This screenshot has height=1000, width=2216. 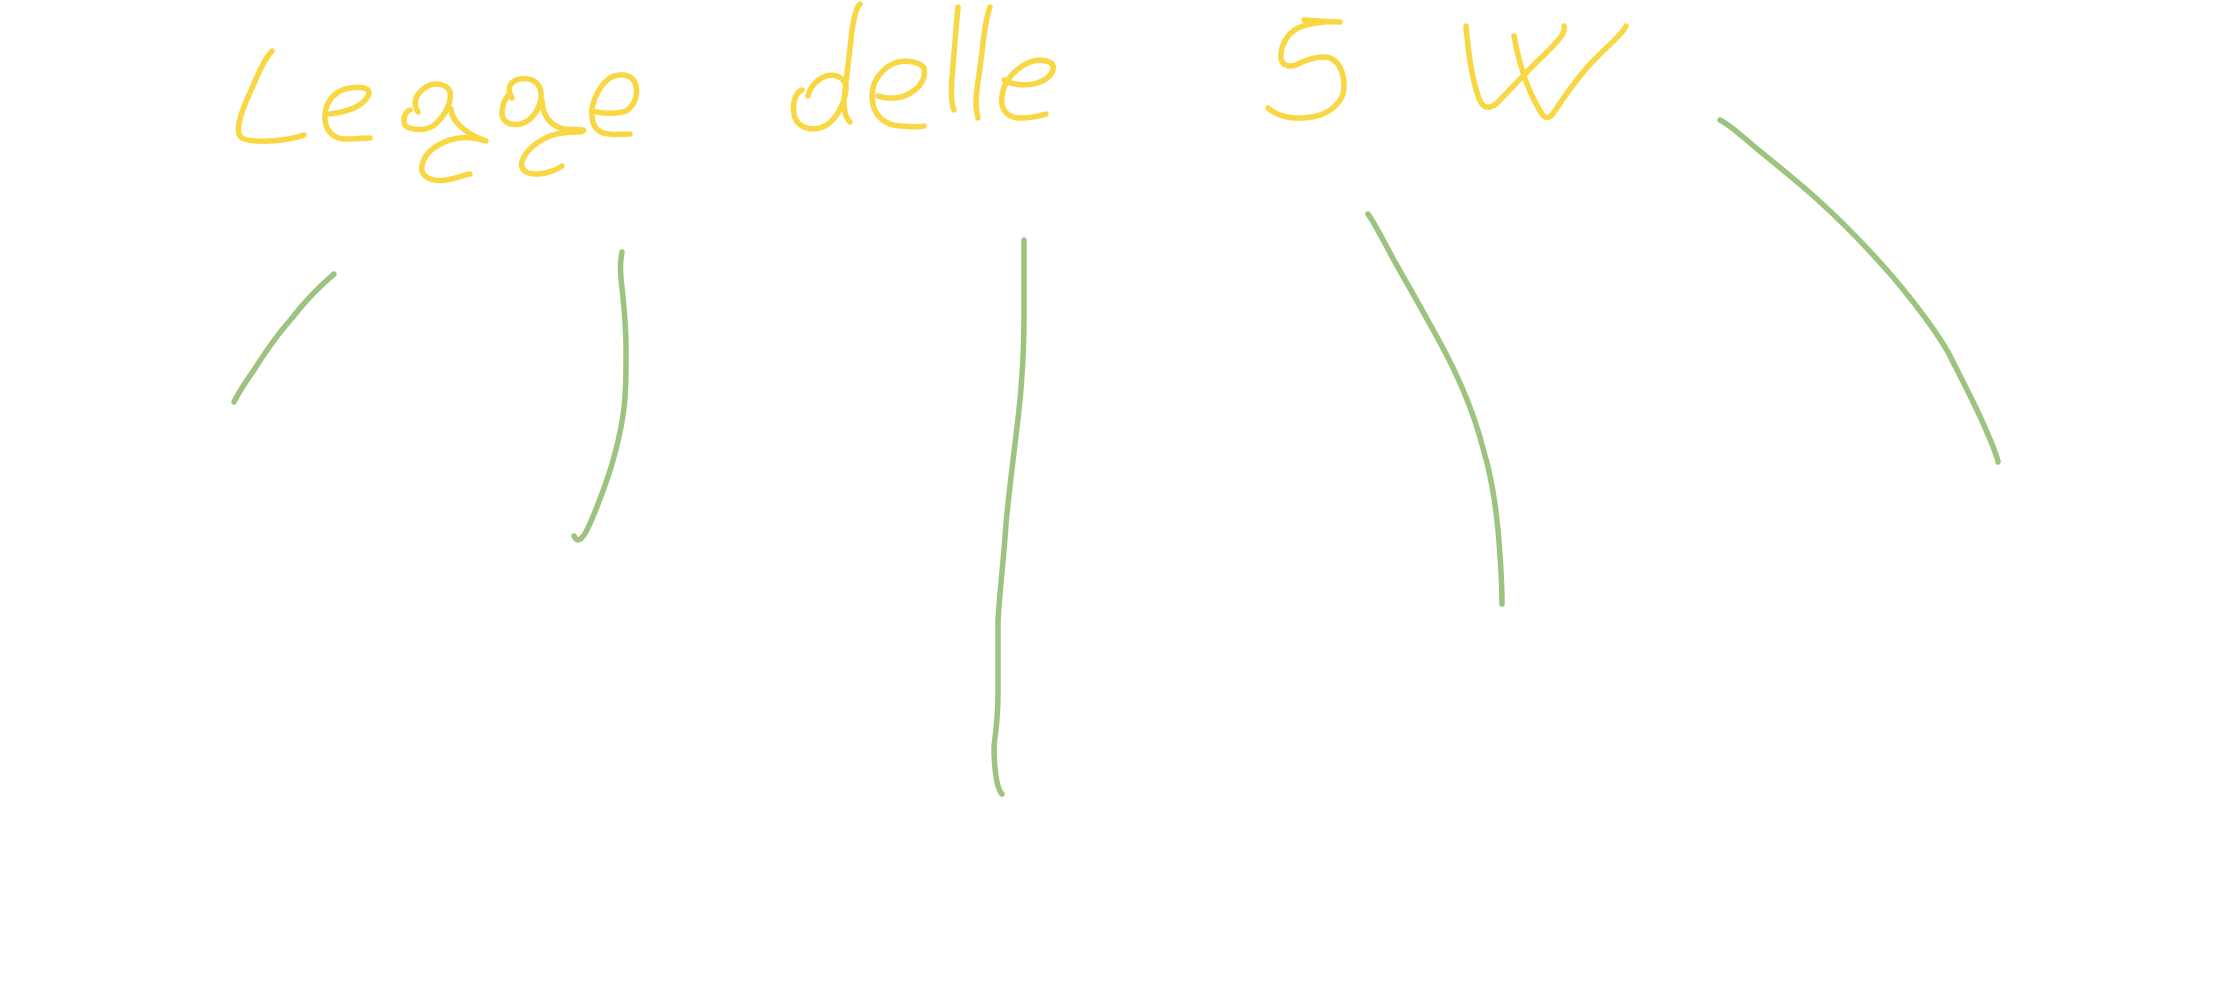 I want to click on letter-W, so click(x=1546, y=72).